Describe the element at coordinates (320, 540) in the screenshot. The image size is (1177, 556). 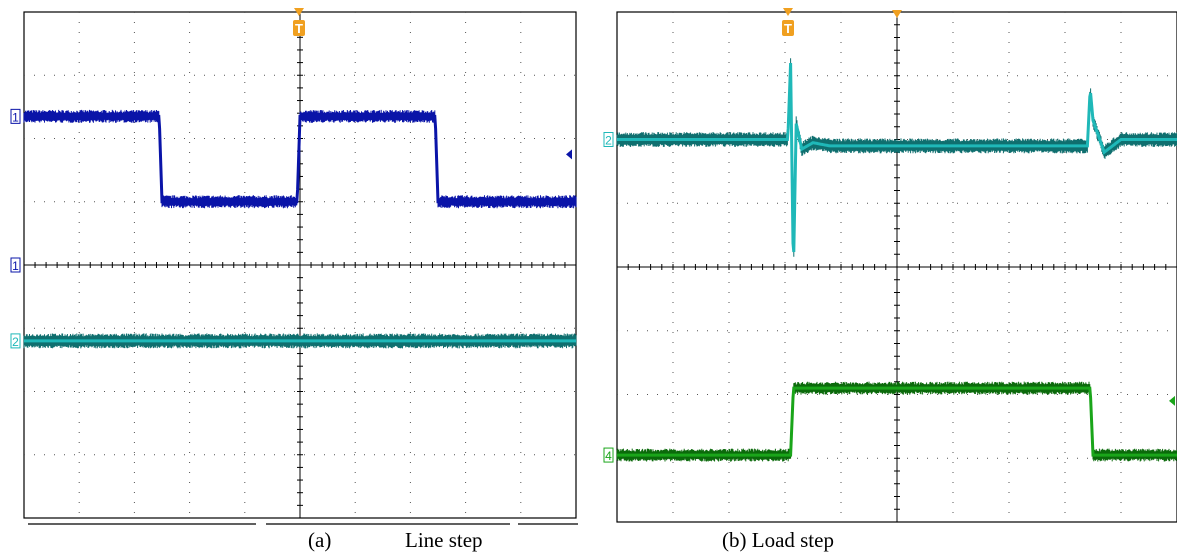
I see `caption-a-label: (a)` at that location.